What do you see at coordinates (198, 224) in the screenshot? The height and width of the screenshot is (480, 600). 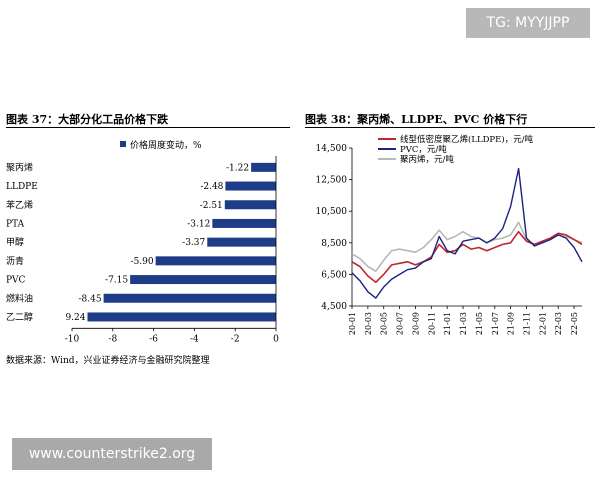 I see `bar-value-label: -3.12` at bounding box center [198, 224].